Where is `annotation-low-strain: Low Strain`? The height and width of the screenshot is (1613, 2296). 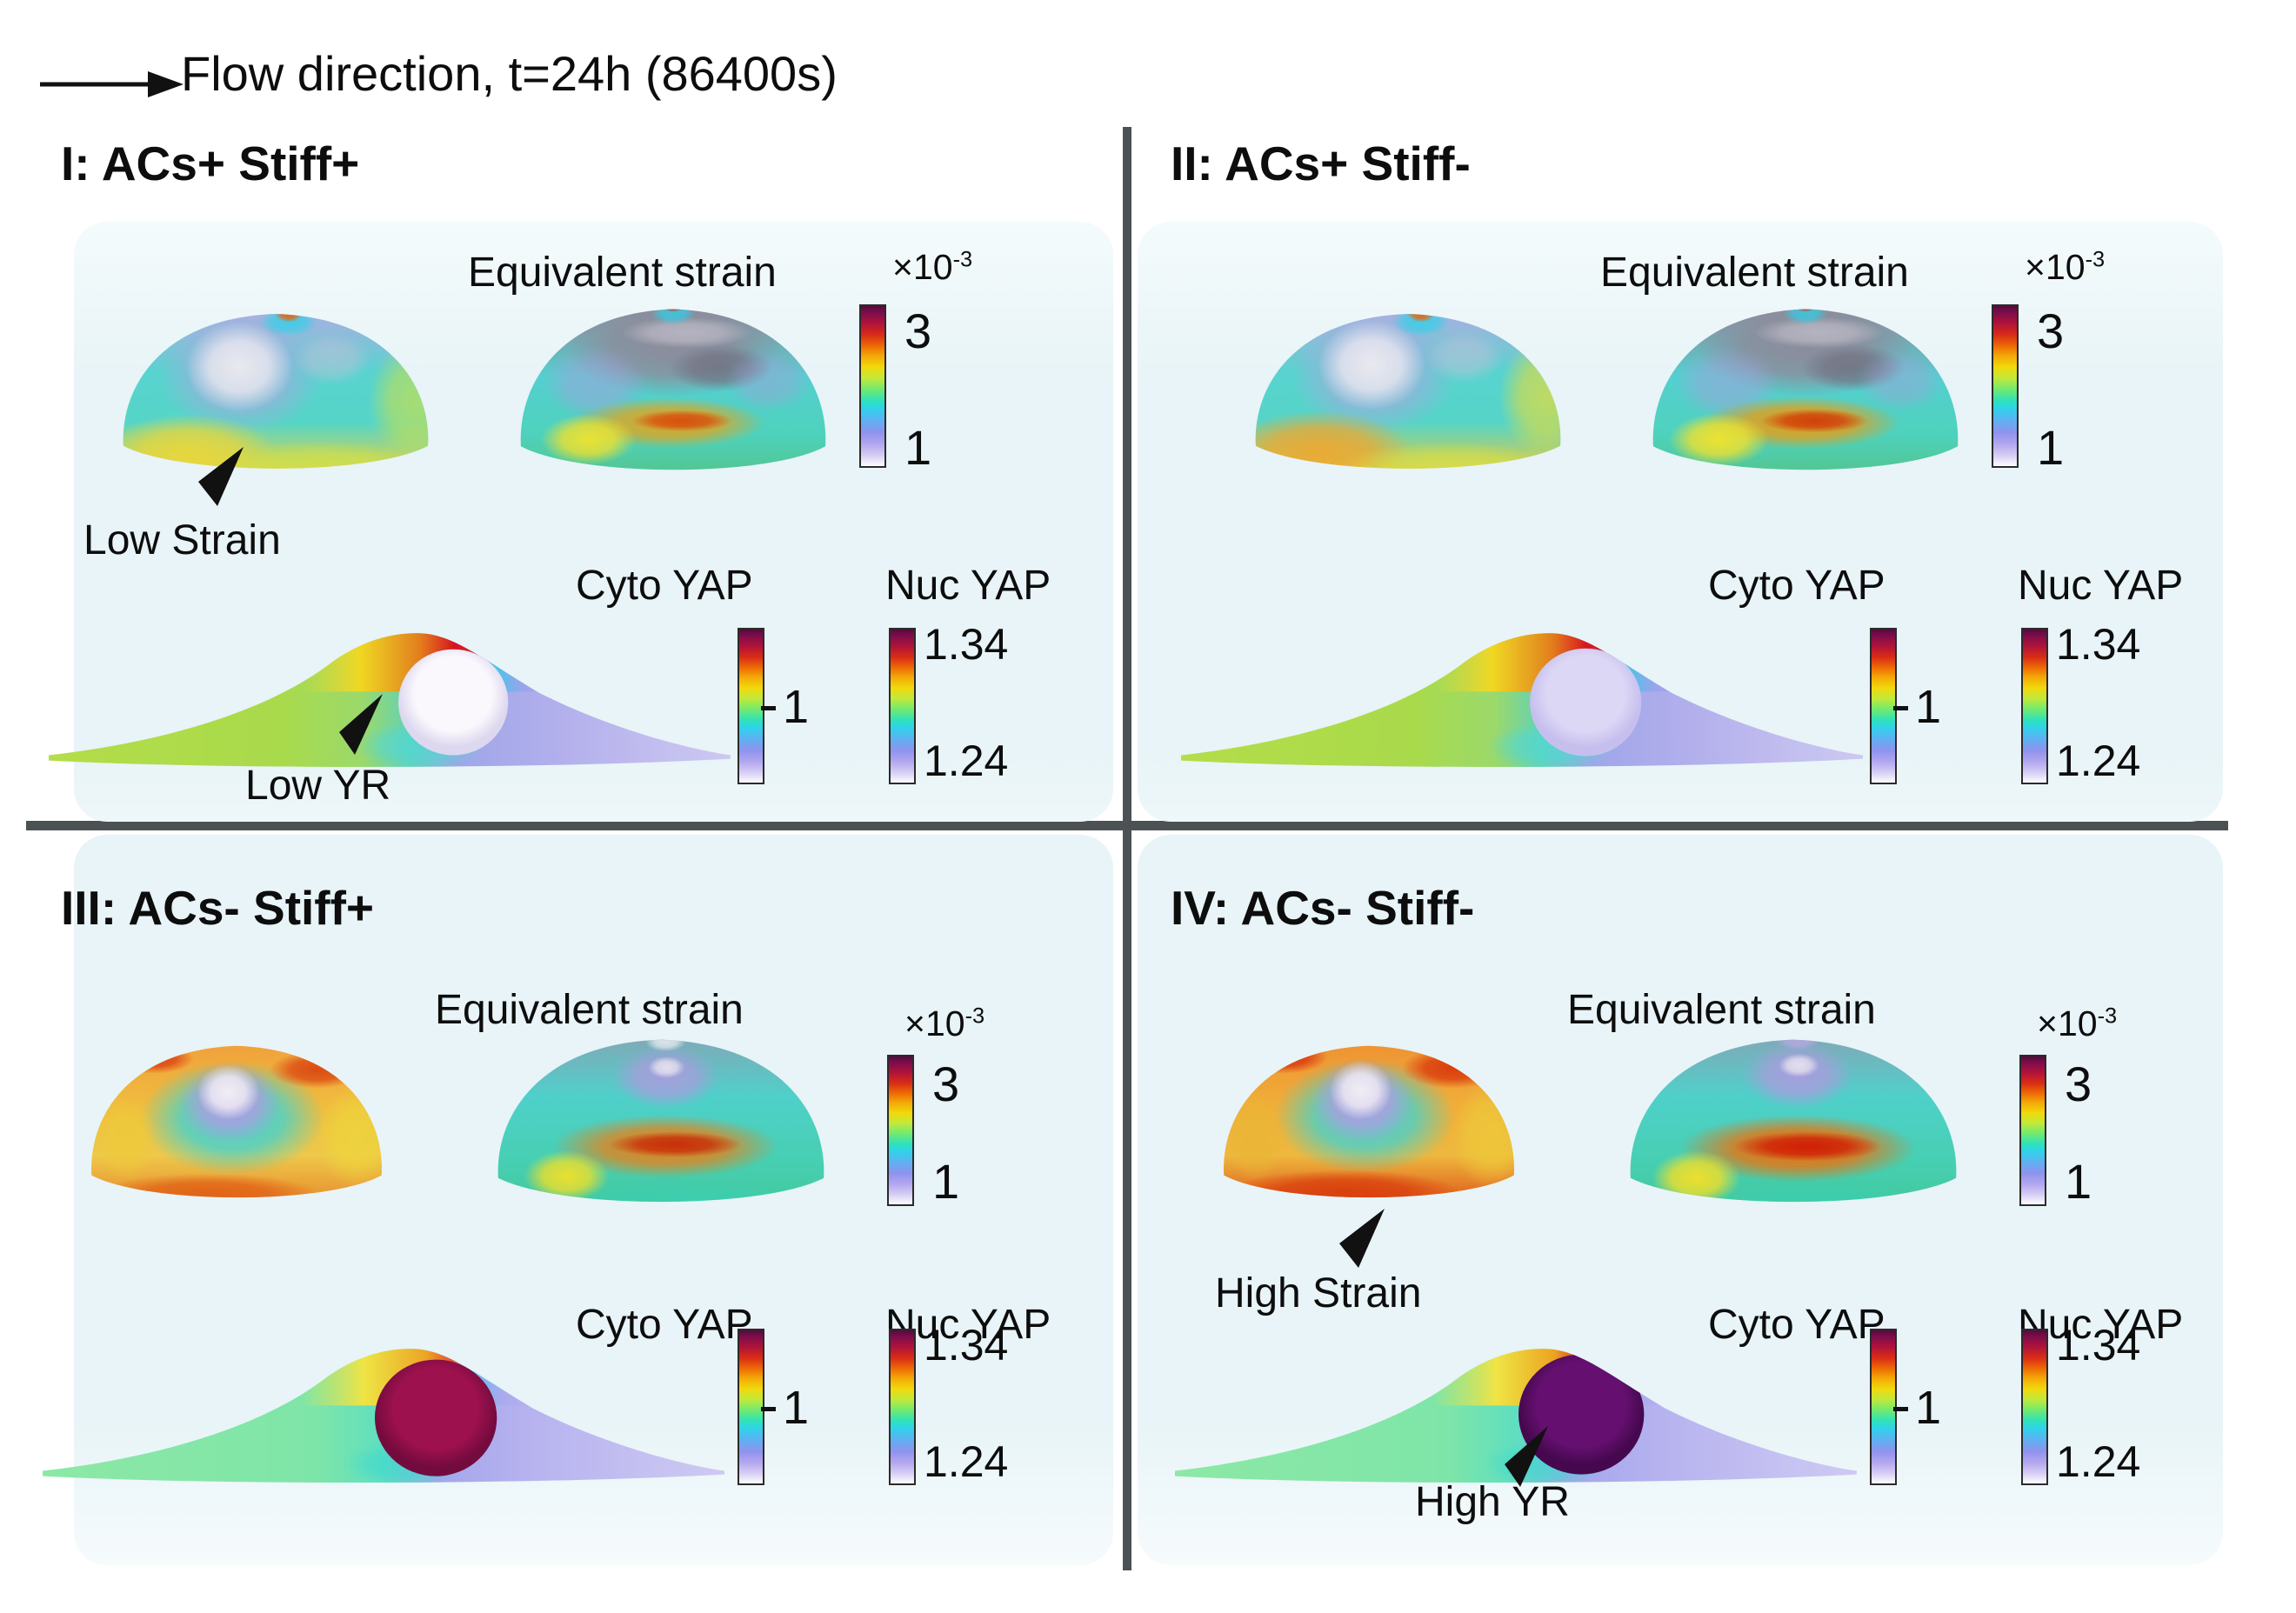 annotation-low-strain: Low Strain is located at coordinates (182, 540).